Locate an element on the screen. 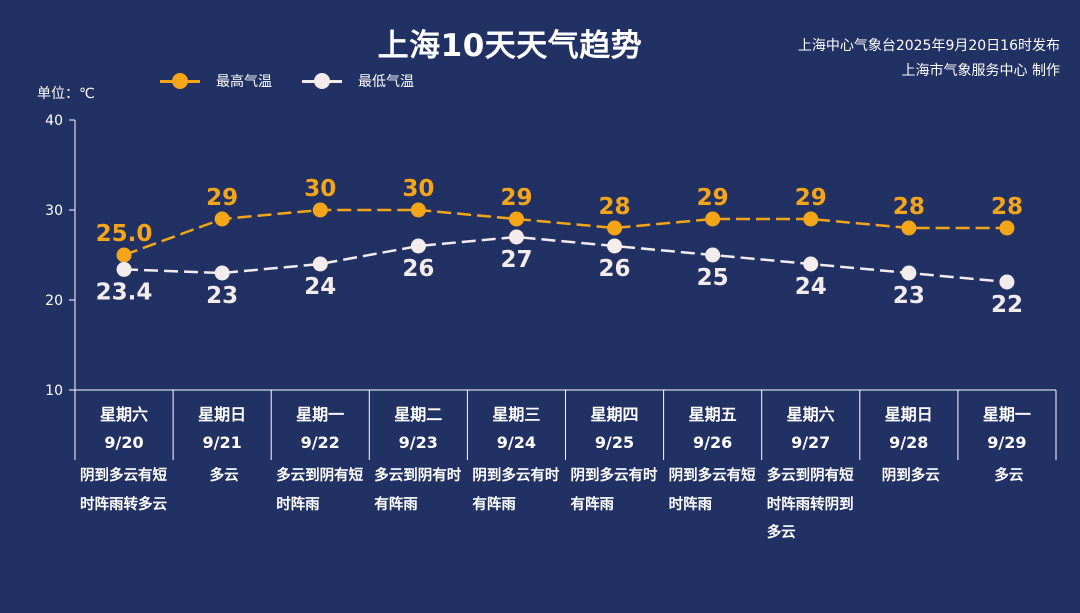 The height and width of the screenshot is (613, 1080). weather-description: 阴到多云有短时阵雨 is located at coordinates (712, 490).